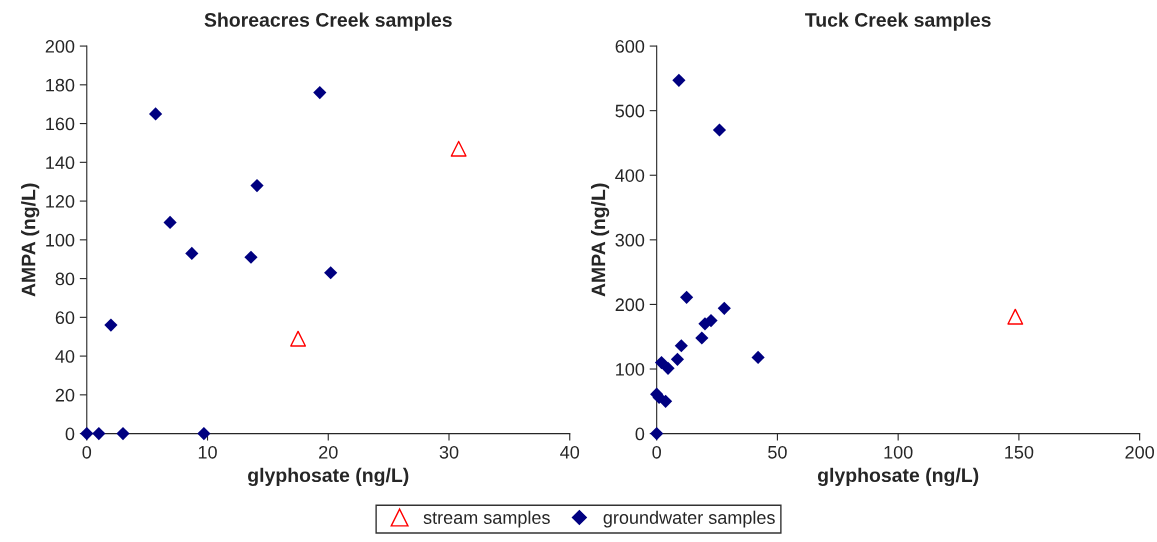 Image resolution: width=1157 pixels, height=542 pixels. I want to click on x-tick-label: 20, so click(328, 452).